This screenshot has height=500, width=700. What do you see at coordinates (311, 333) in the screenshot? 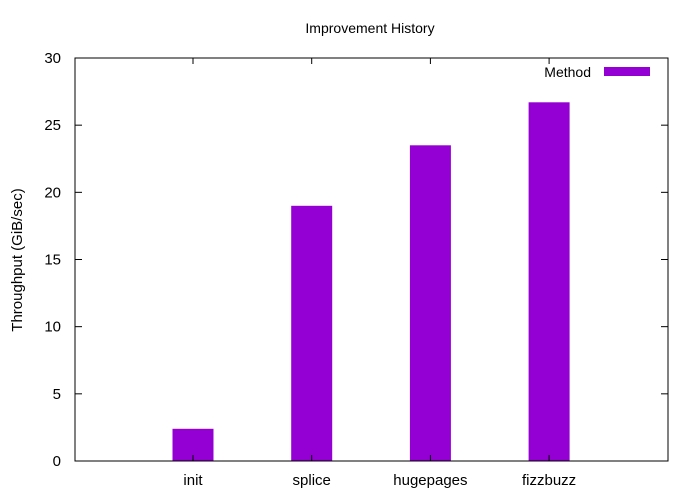
I see `bar-splice` at bounding box center [311, 333].